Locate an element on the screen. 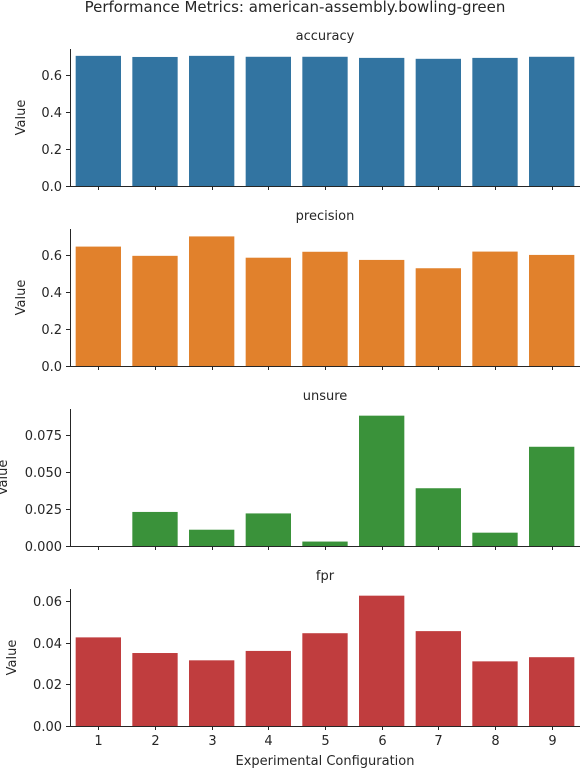  panel-title: unsure is located at coordinates (325, 396).